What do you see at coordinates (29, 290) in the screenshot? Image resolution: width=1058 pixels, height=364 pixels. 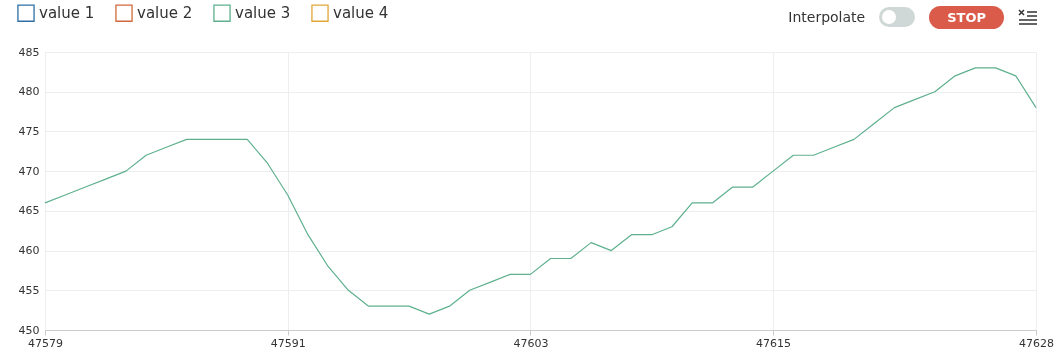 I see `y-tick-label: 455` at bounding box center [29, 290].